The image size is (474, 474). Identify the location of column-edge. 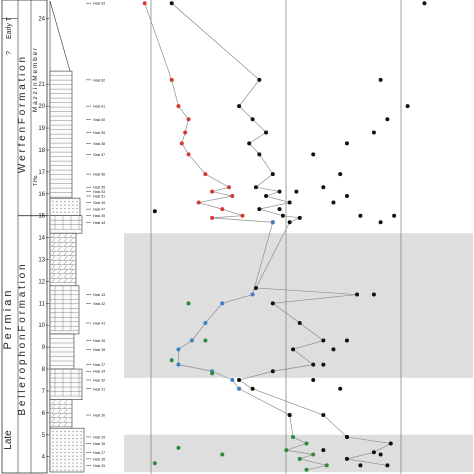
(60, 36).